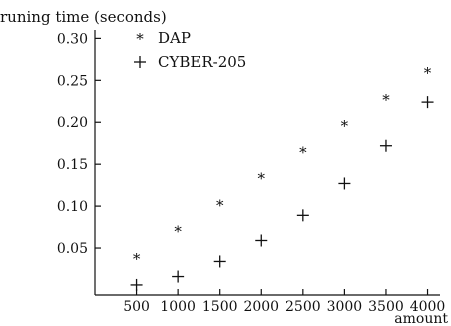  What do you see at coordinates (178, 307) in the screenshot?
I see `x-tick-label: 1000` at bounding box center [178, 307].